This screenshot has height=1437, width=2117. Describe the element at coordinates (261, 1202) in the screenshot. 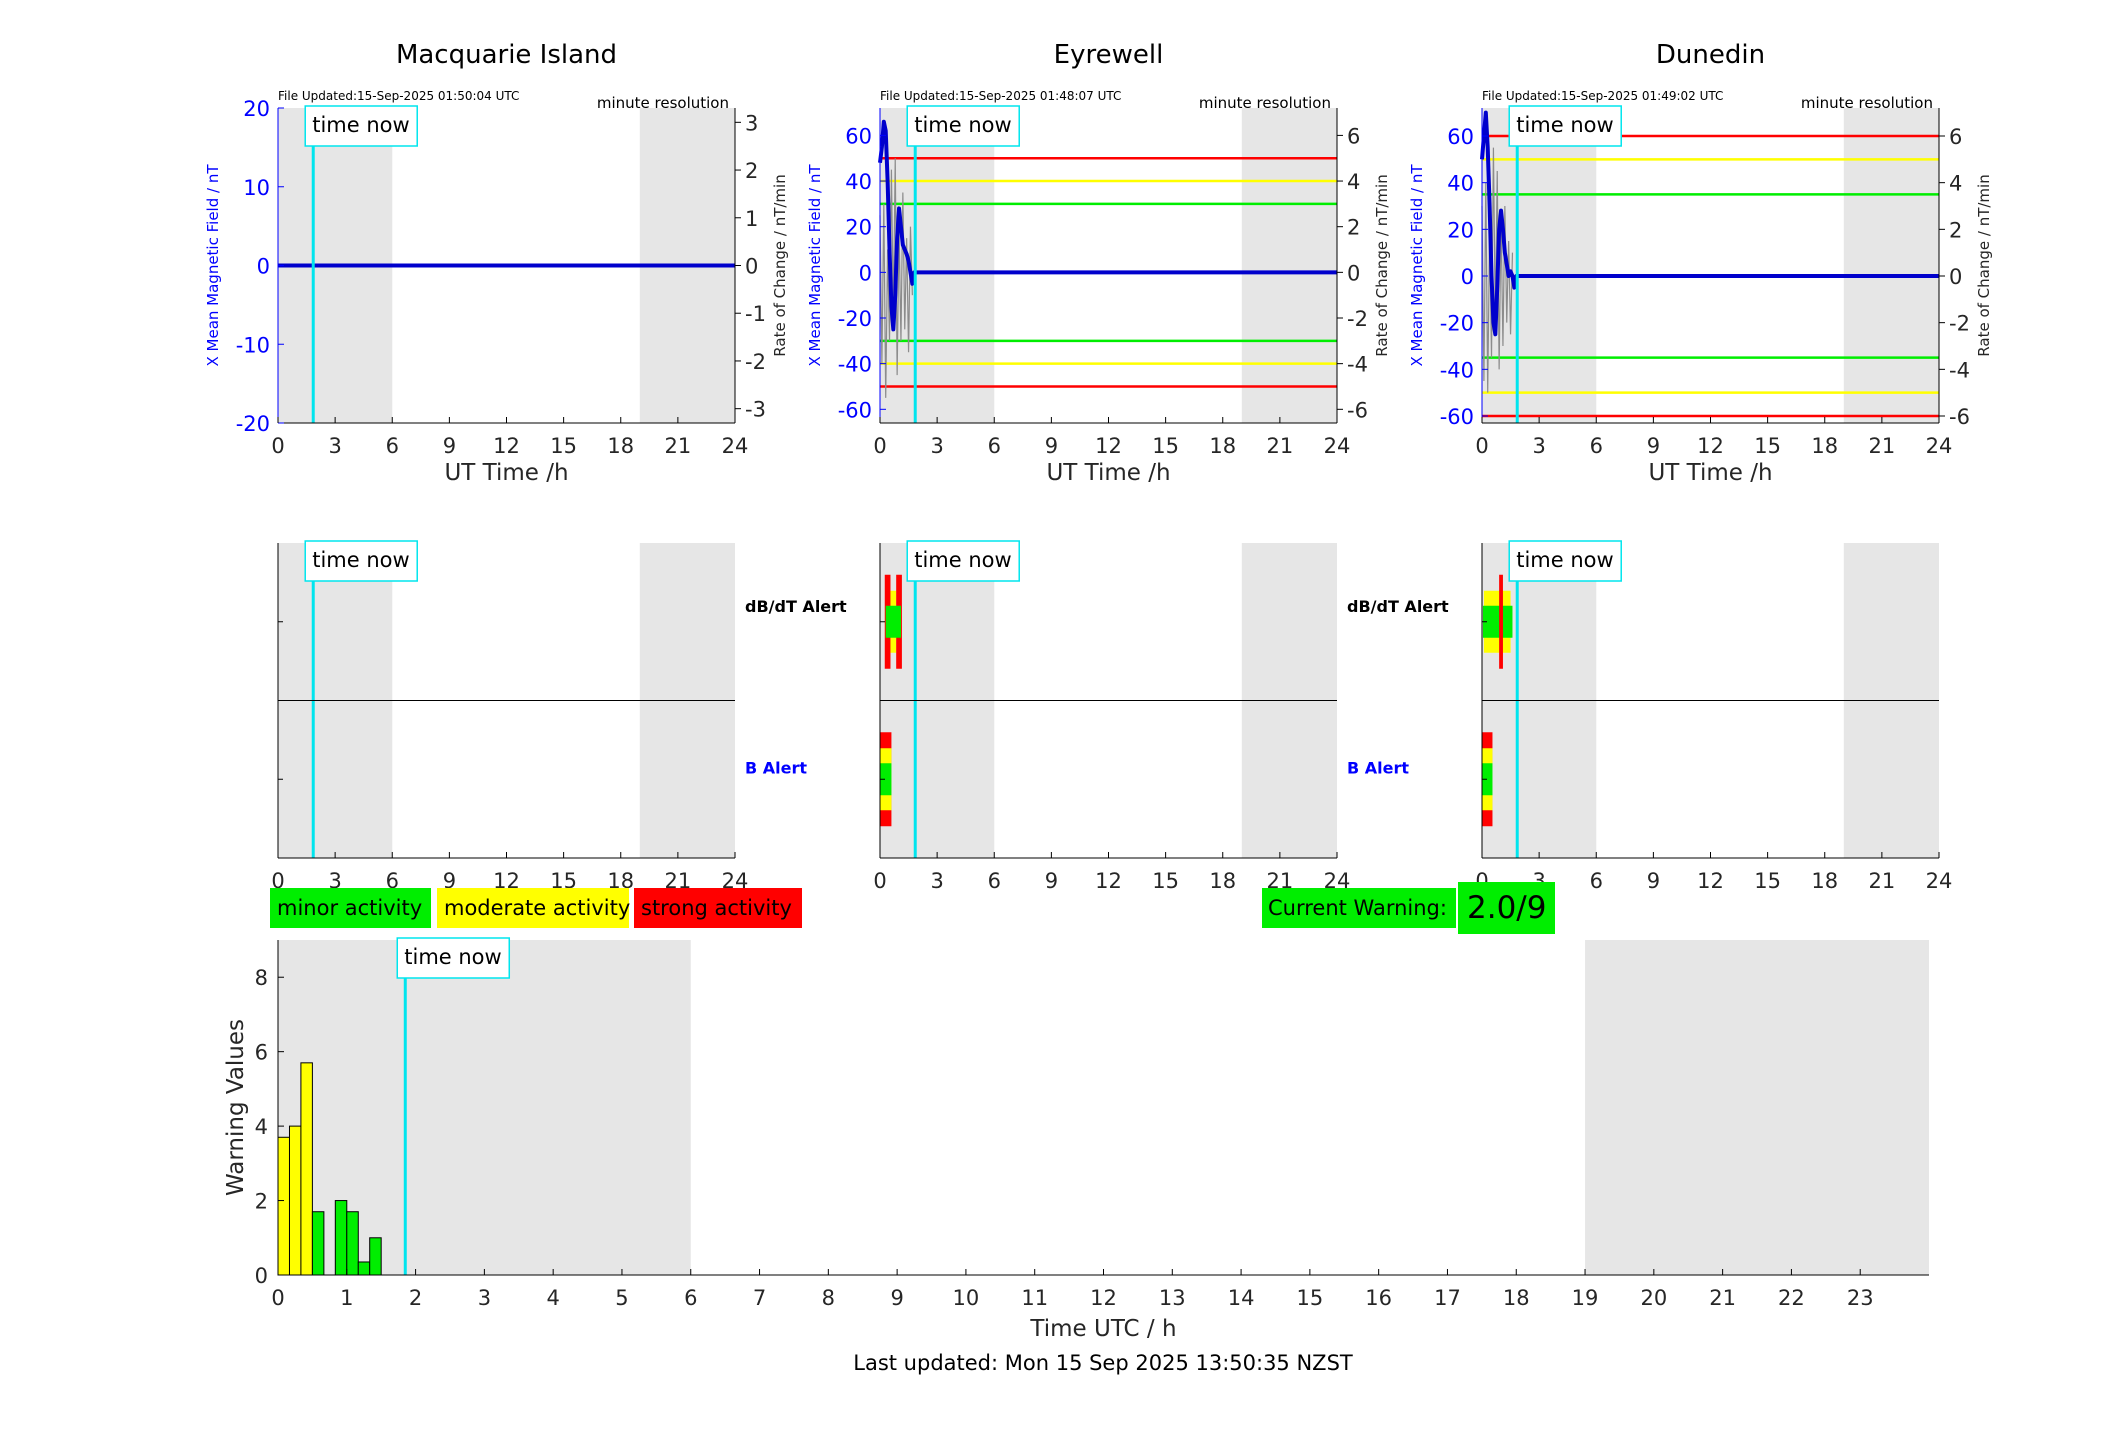

I see `y-tick-label: 2` at that location.